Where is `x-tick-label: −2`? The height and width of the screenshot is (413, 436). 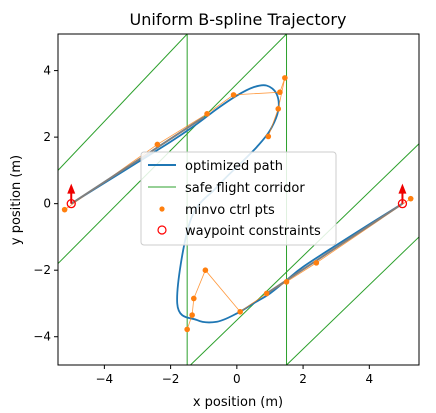
x-tick-label: −2 is located at coordinates (171, 379).